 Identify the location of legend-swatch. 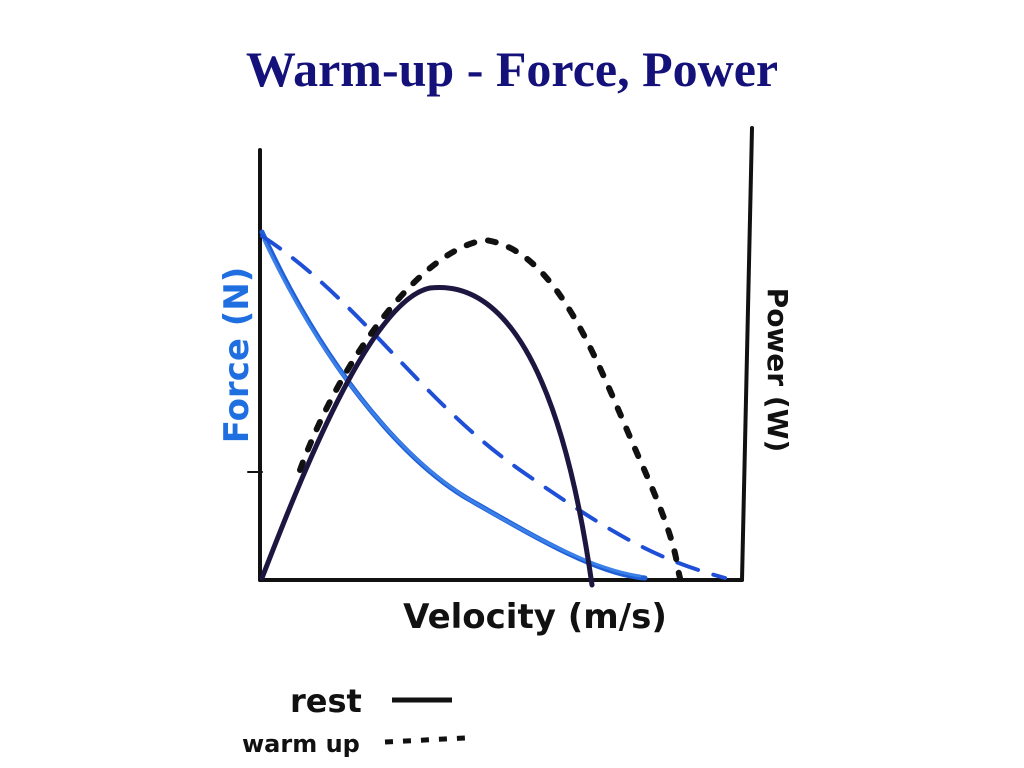
(425, 740).